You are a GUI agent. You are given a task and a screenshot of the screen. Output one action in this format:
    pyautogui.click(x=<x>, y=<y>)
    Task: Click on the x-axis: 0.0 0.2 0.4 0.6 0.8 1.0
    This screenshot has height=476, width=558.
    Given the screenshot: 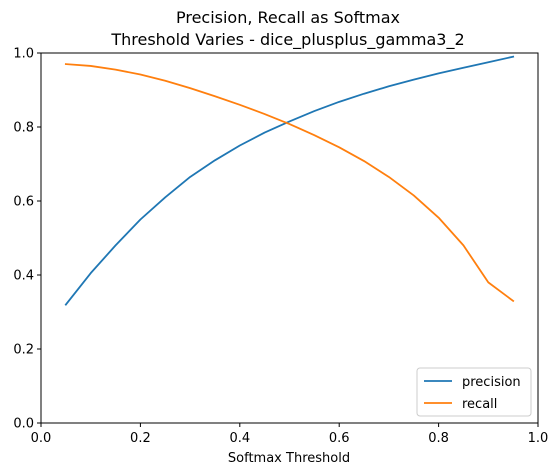 What is the action you would take?
    pyautogui.click(x=290, y=434)
    